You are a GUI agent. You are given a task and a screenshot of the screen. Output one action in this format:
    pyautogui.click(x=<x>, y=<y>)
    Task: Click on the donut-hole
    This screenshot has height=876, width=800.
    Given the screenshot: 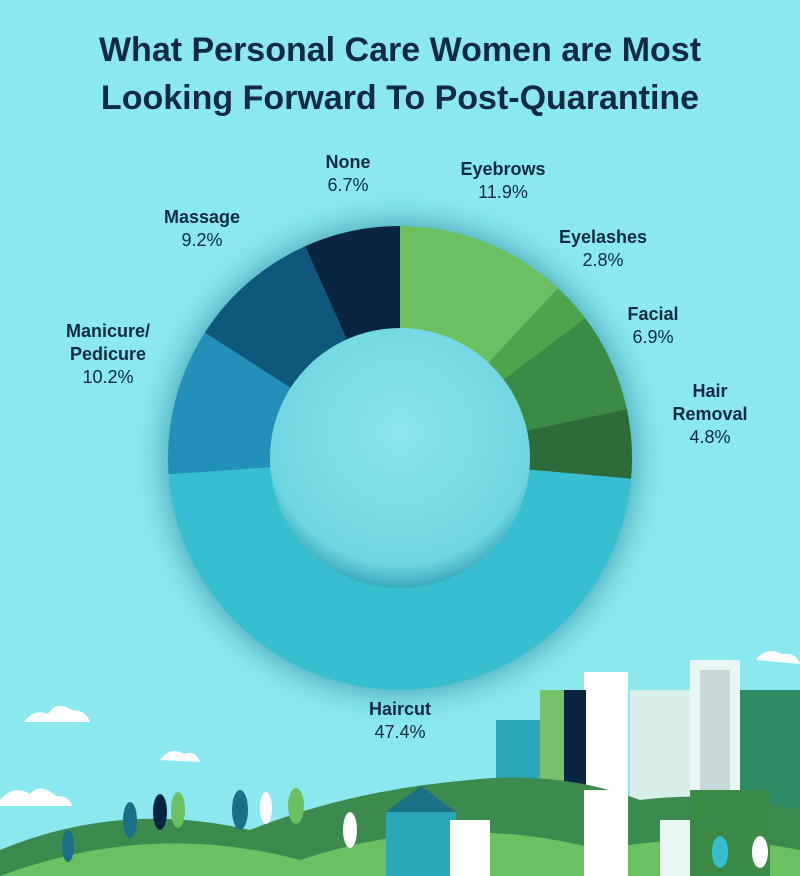 What is the action you would take?
    pyautogui.click(x=400, y=458)
    